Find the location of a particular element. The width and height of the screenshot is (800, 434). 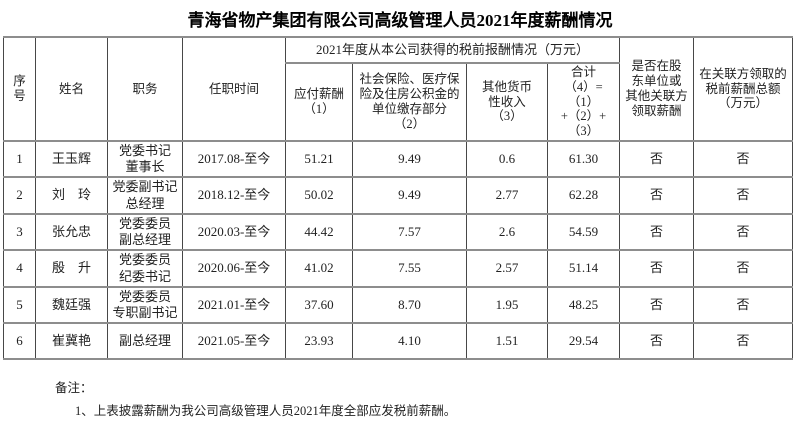

cell-total: 51.14 is located at coordinates (583, 268).